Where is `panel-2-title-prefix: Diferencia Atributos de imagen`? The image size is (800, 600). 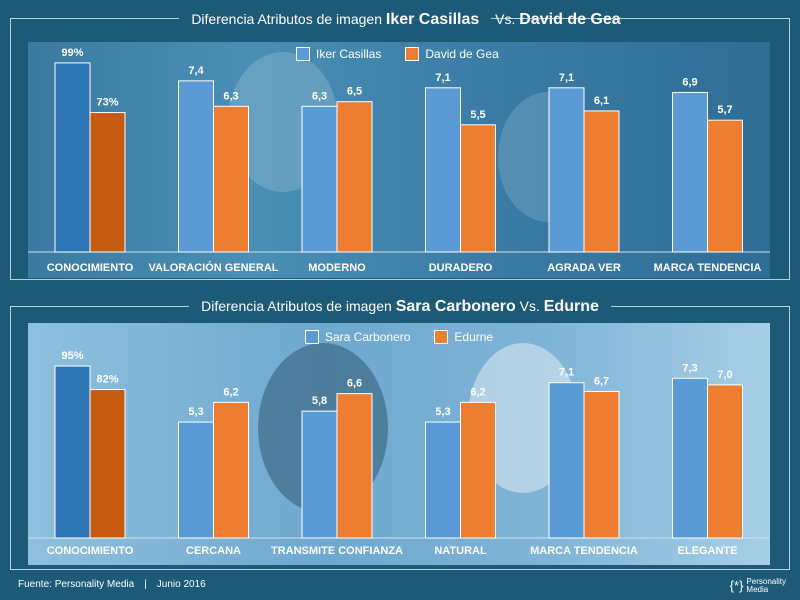
panel-2-title-prefix: Diferencia Atributos de imagen is located at coordinates (296, 306).